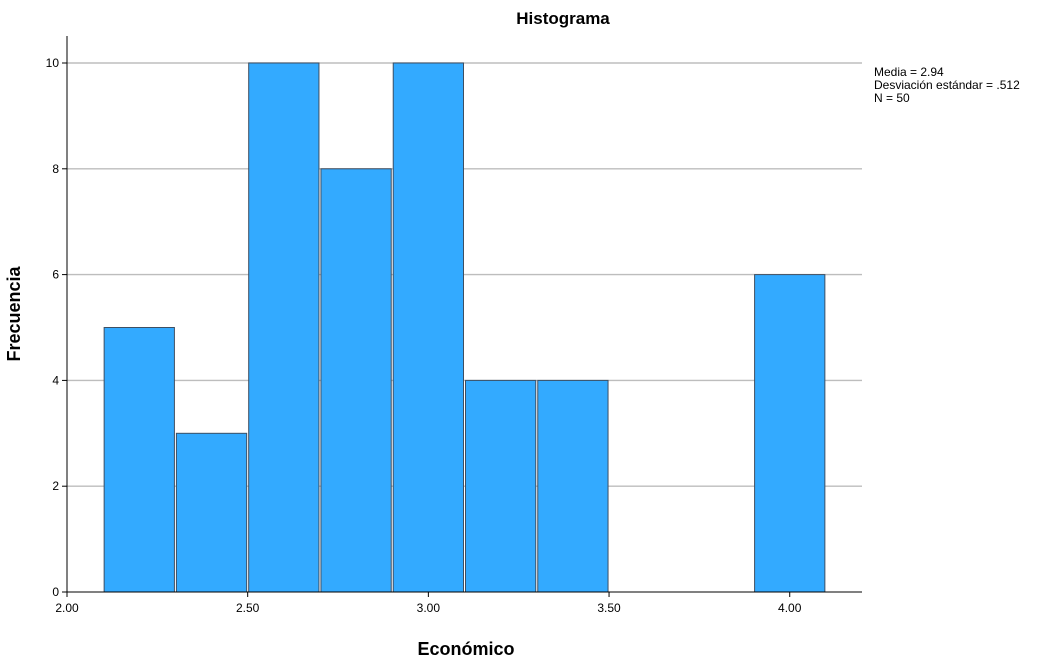 The image size is (1060, 660). I want to click on x-tick-labels: 2.00 2.50 3.00 3.50 4.00, so click(428, 603).